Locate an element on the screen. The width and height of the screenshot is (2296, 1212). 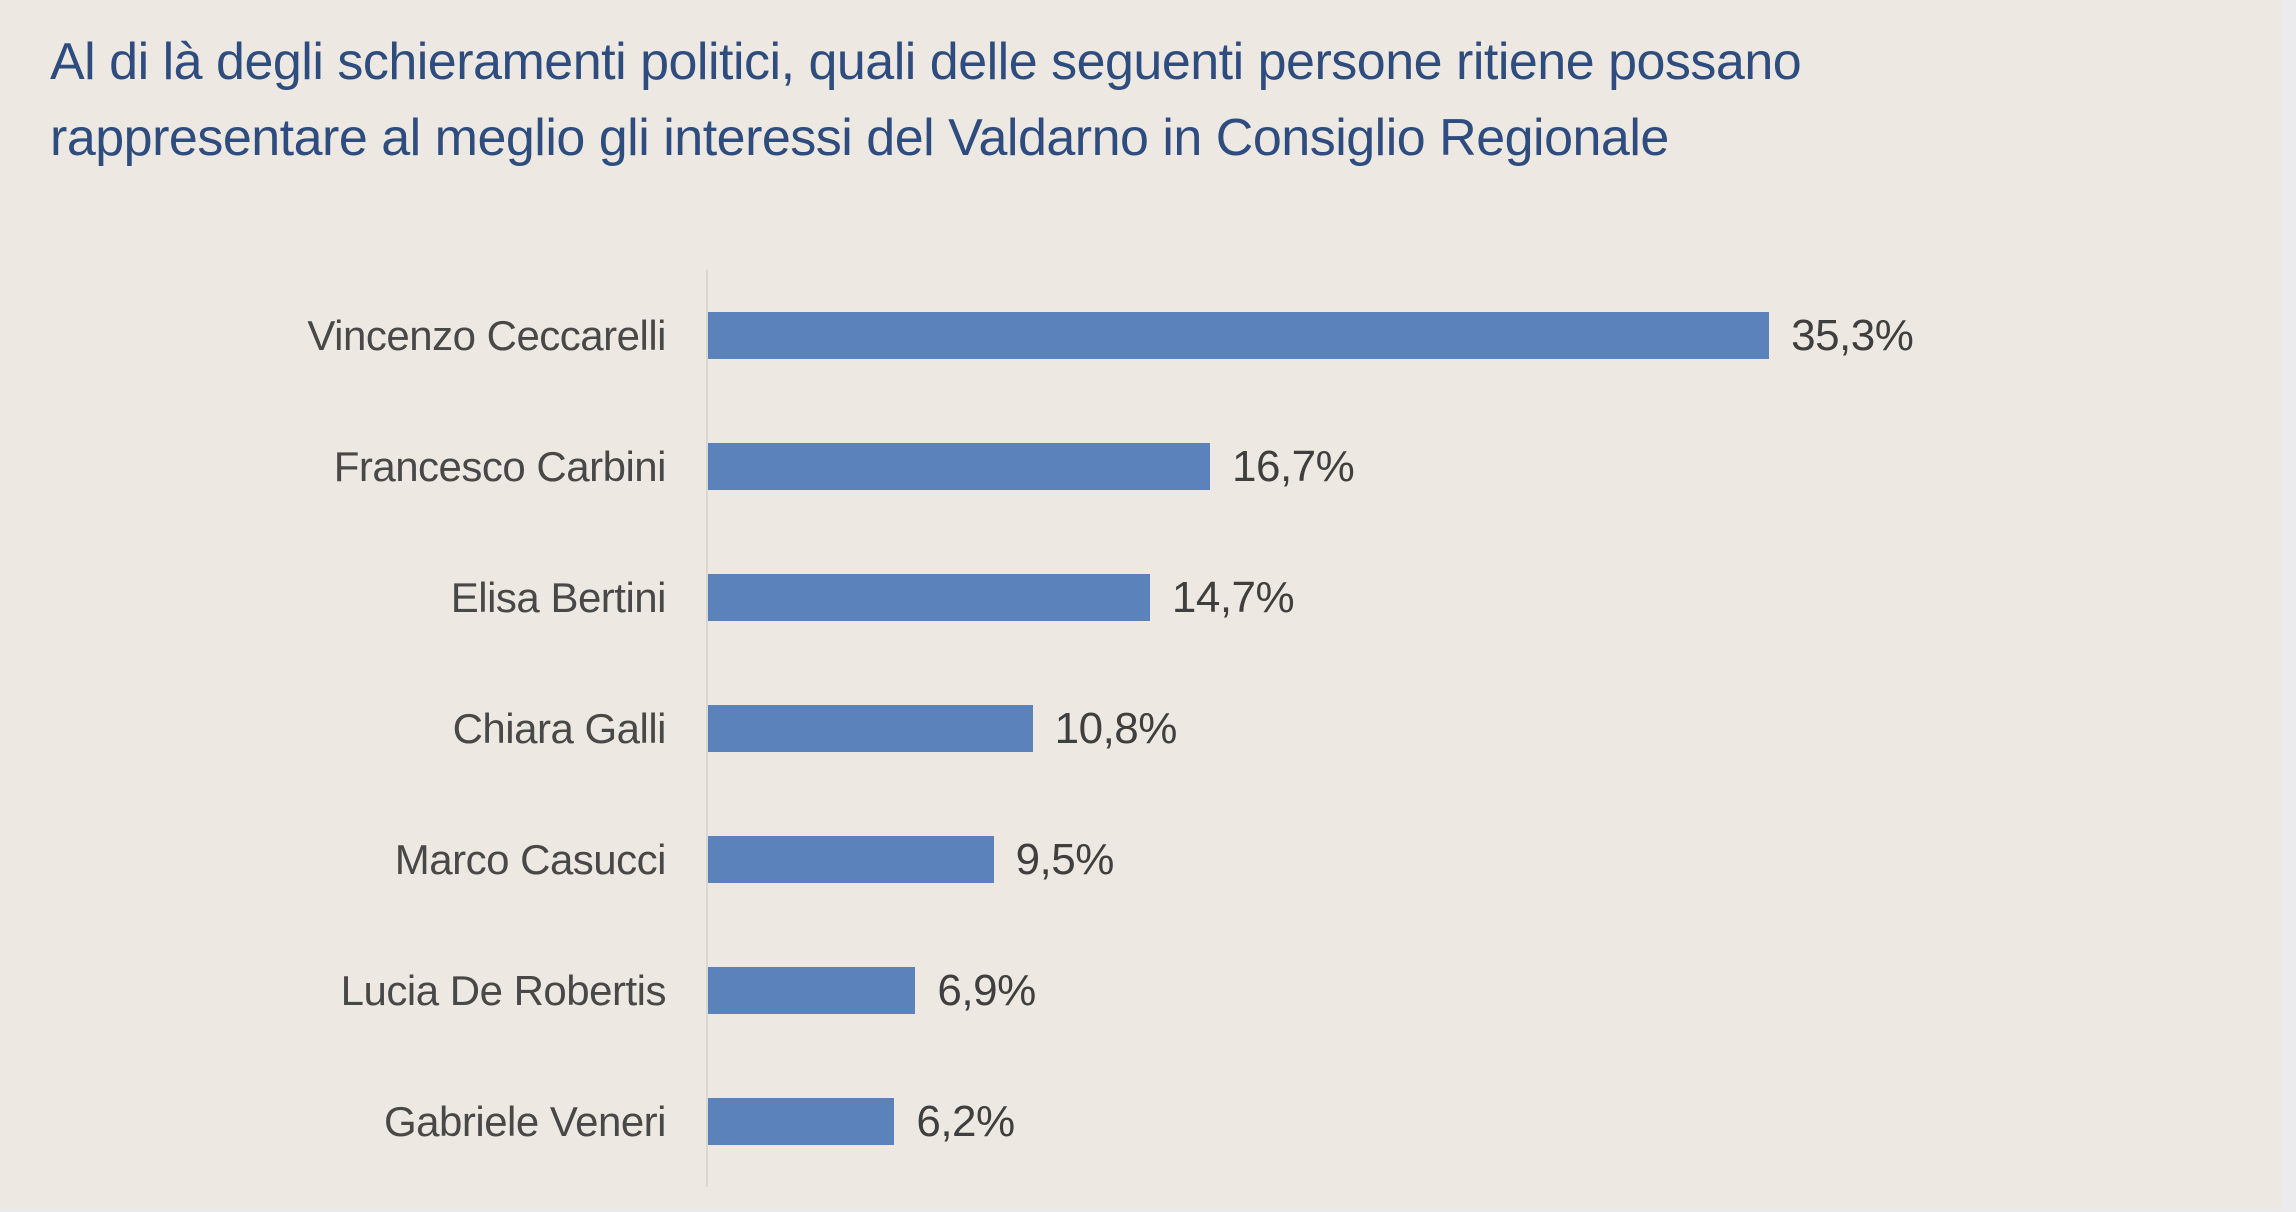
value-label: 6,2% is located at coordinates (965, 1121).